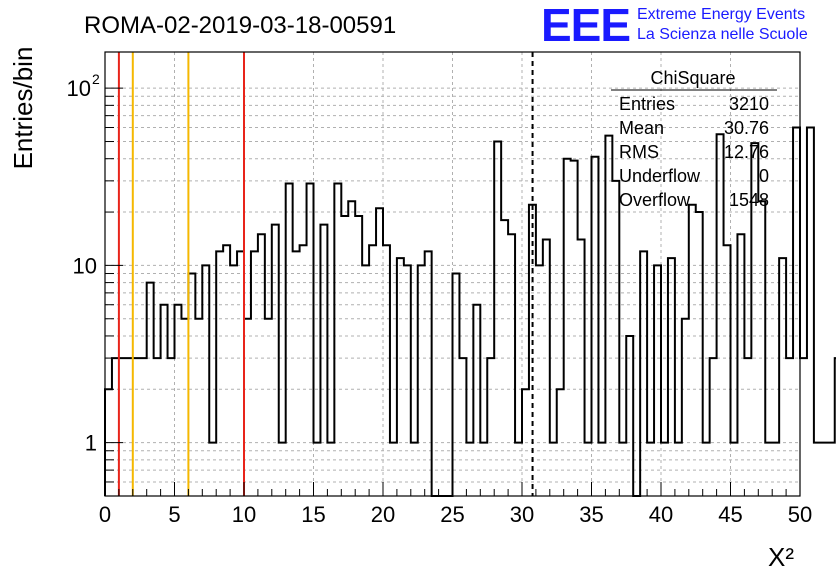  What do you see at coordinates (105, 514) in the screenshot?
I see `x-tick-label: 0` at bounding box center [105, 514].